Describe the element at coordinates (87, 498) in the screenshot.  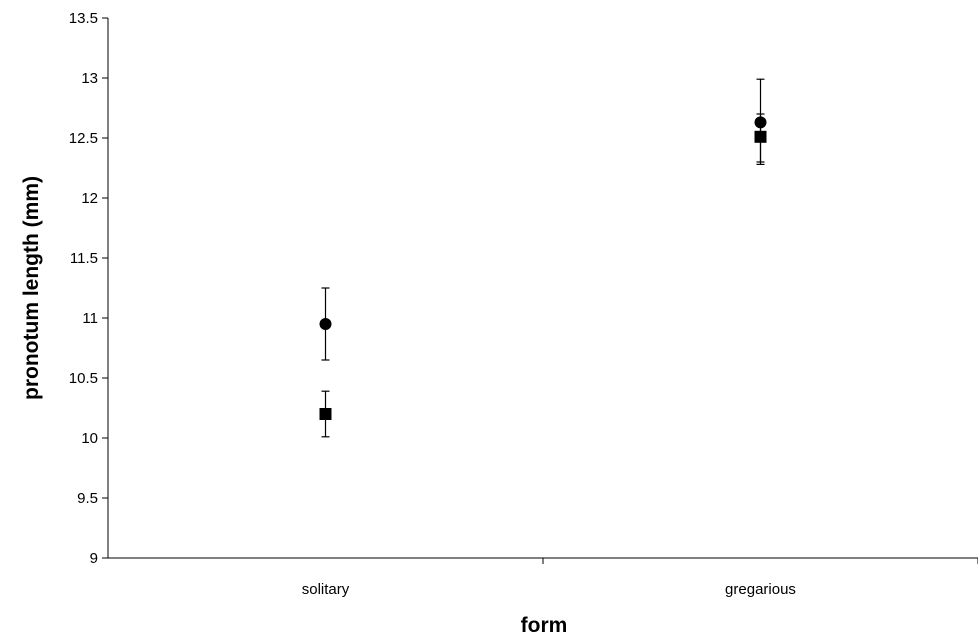
I see `y-tick-label: 9.5` at that location.